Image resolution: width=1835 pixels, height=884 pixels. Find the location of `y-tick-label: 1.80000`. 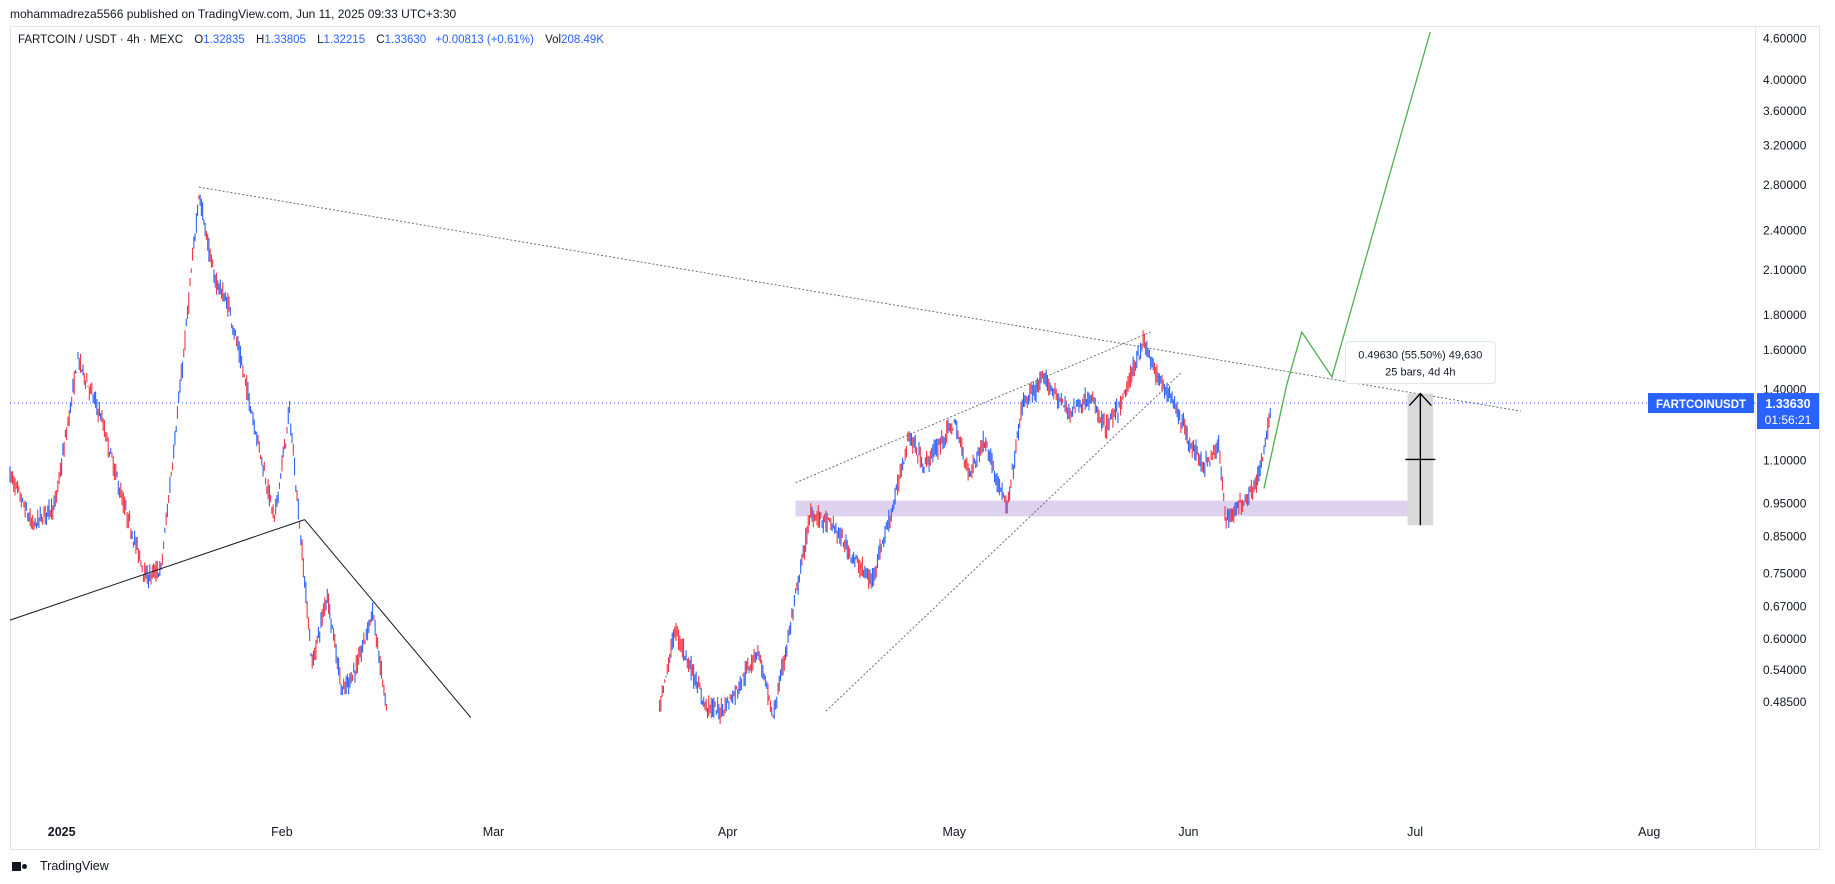

y-tick-label: 1.80000 is located at coordinates (1785, 315).